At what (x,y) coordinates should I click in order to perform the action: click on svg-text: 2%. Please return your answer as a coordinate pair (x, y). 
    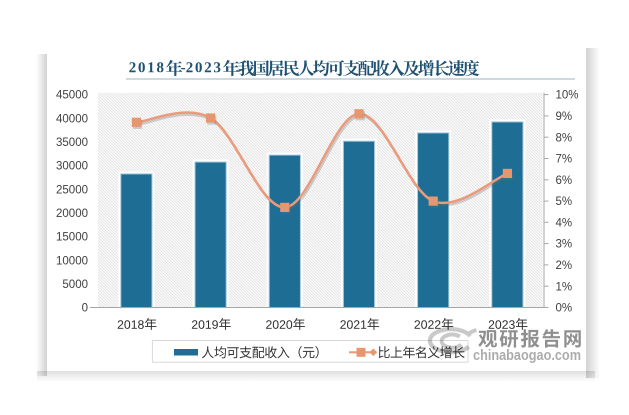
    Looking at the image, I should click on (564, 266).